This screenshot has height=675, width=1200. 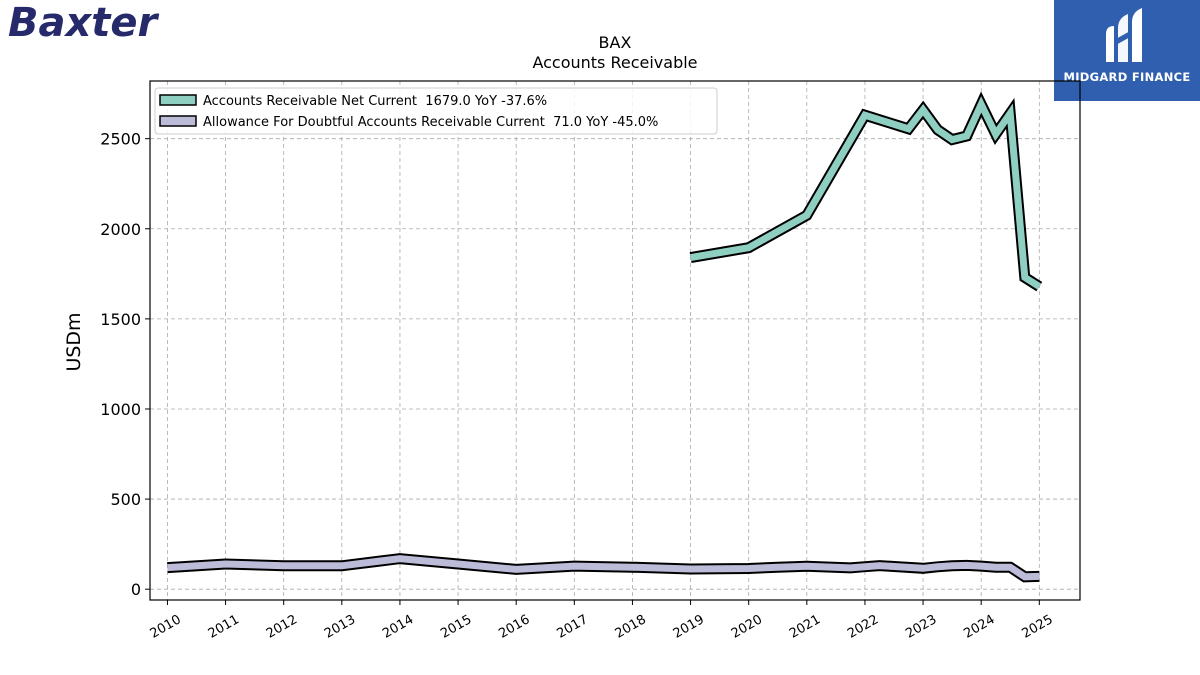 What do you see at coordinates (340, 627) in the screenshot?
I see `x-tick-label: 2013` at bounding box center [340, 627].